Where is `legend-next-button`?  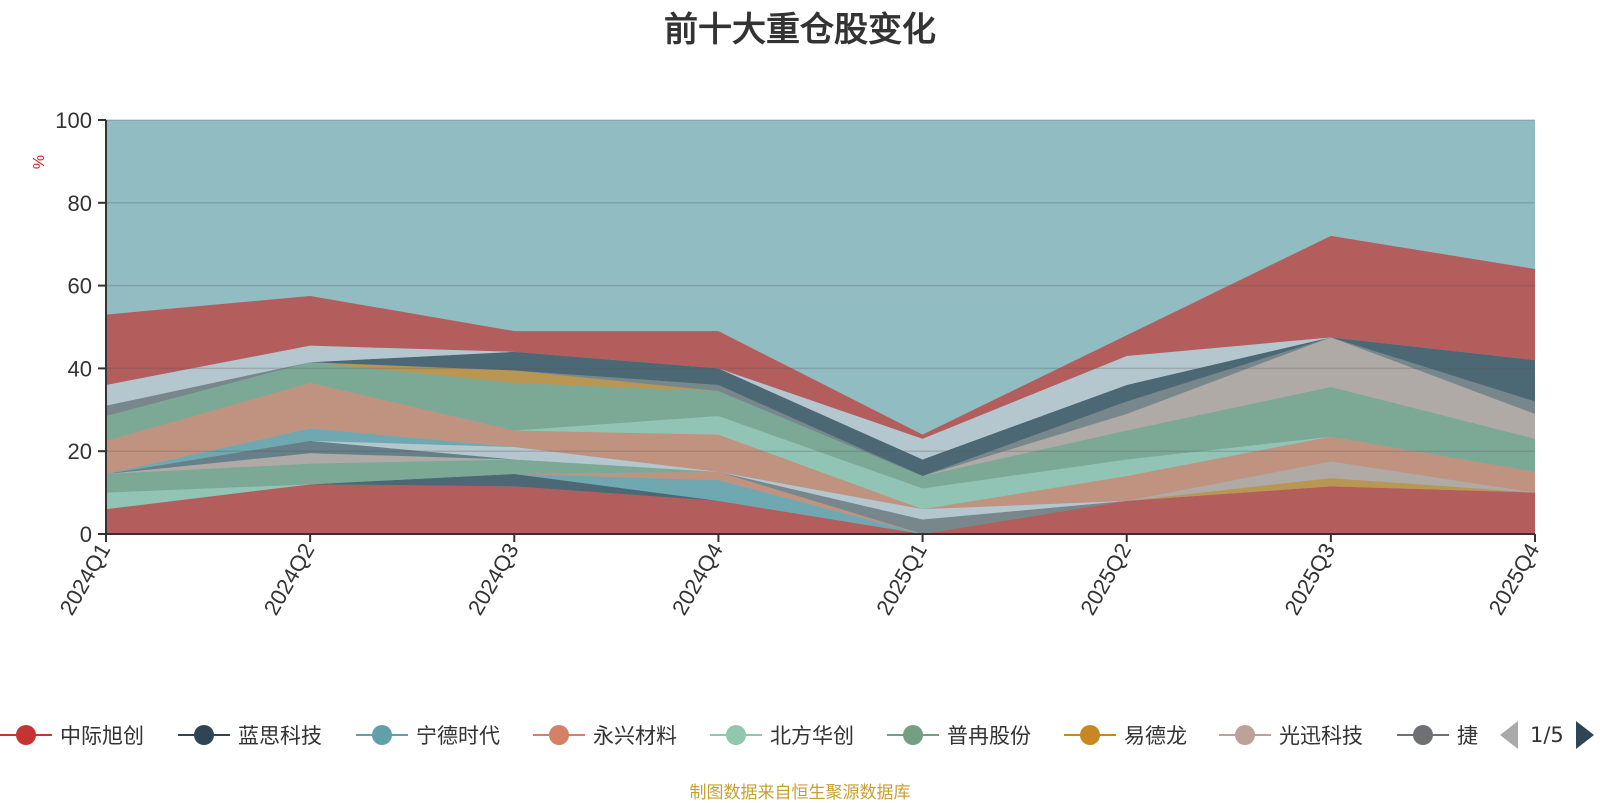 legend-next-button is located at coordinates (1584, 735).